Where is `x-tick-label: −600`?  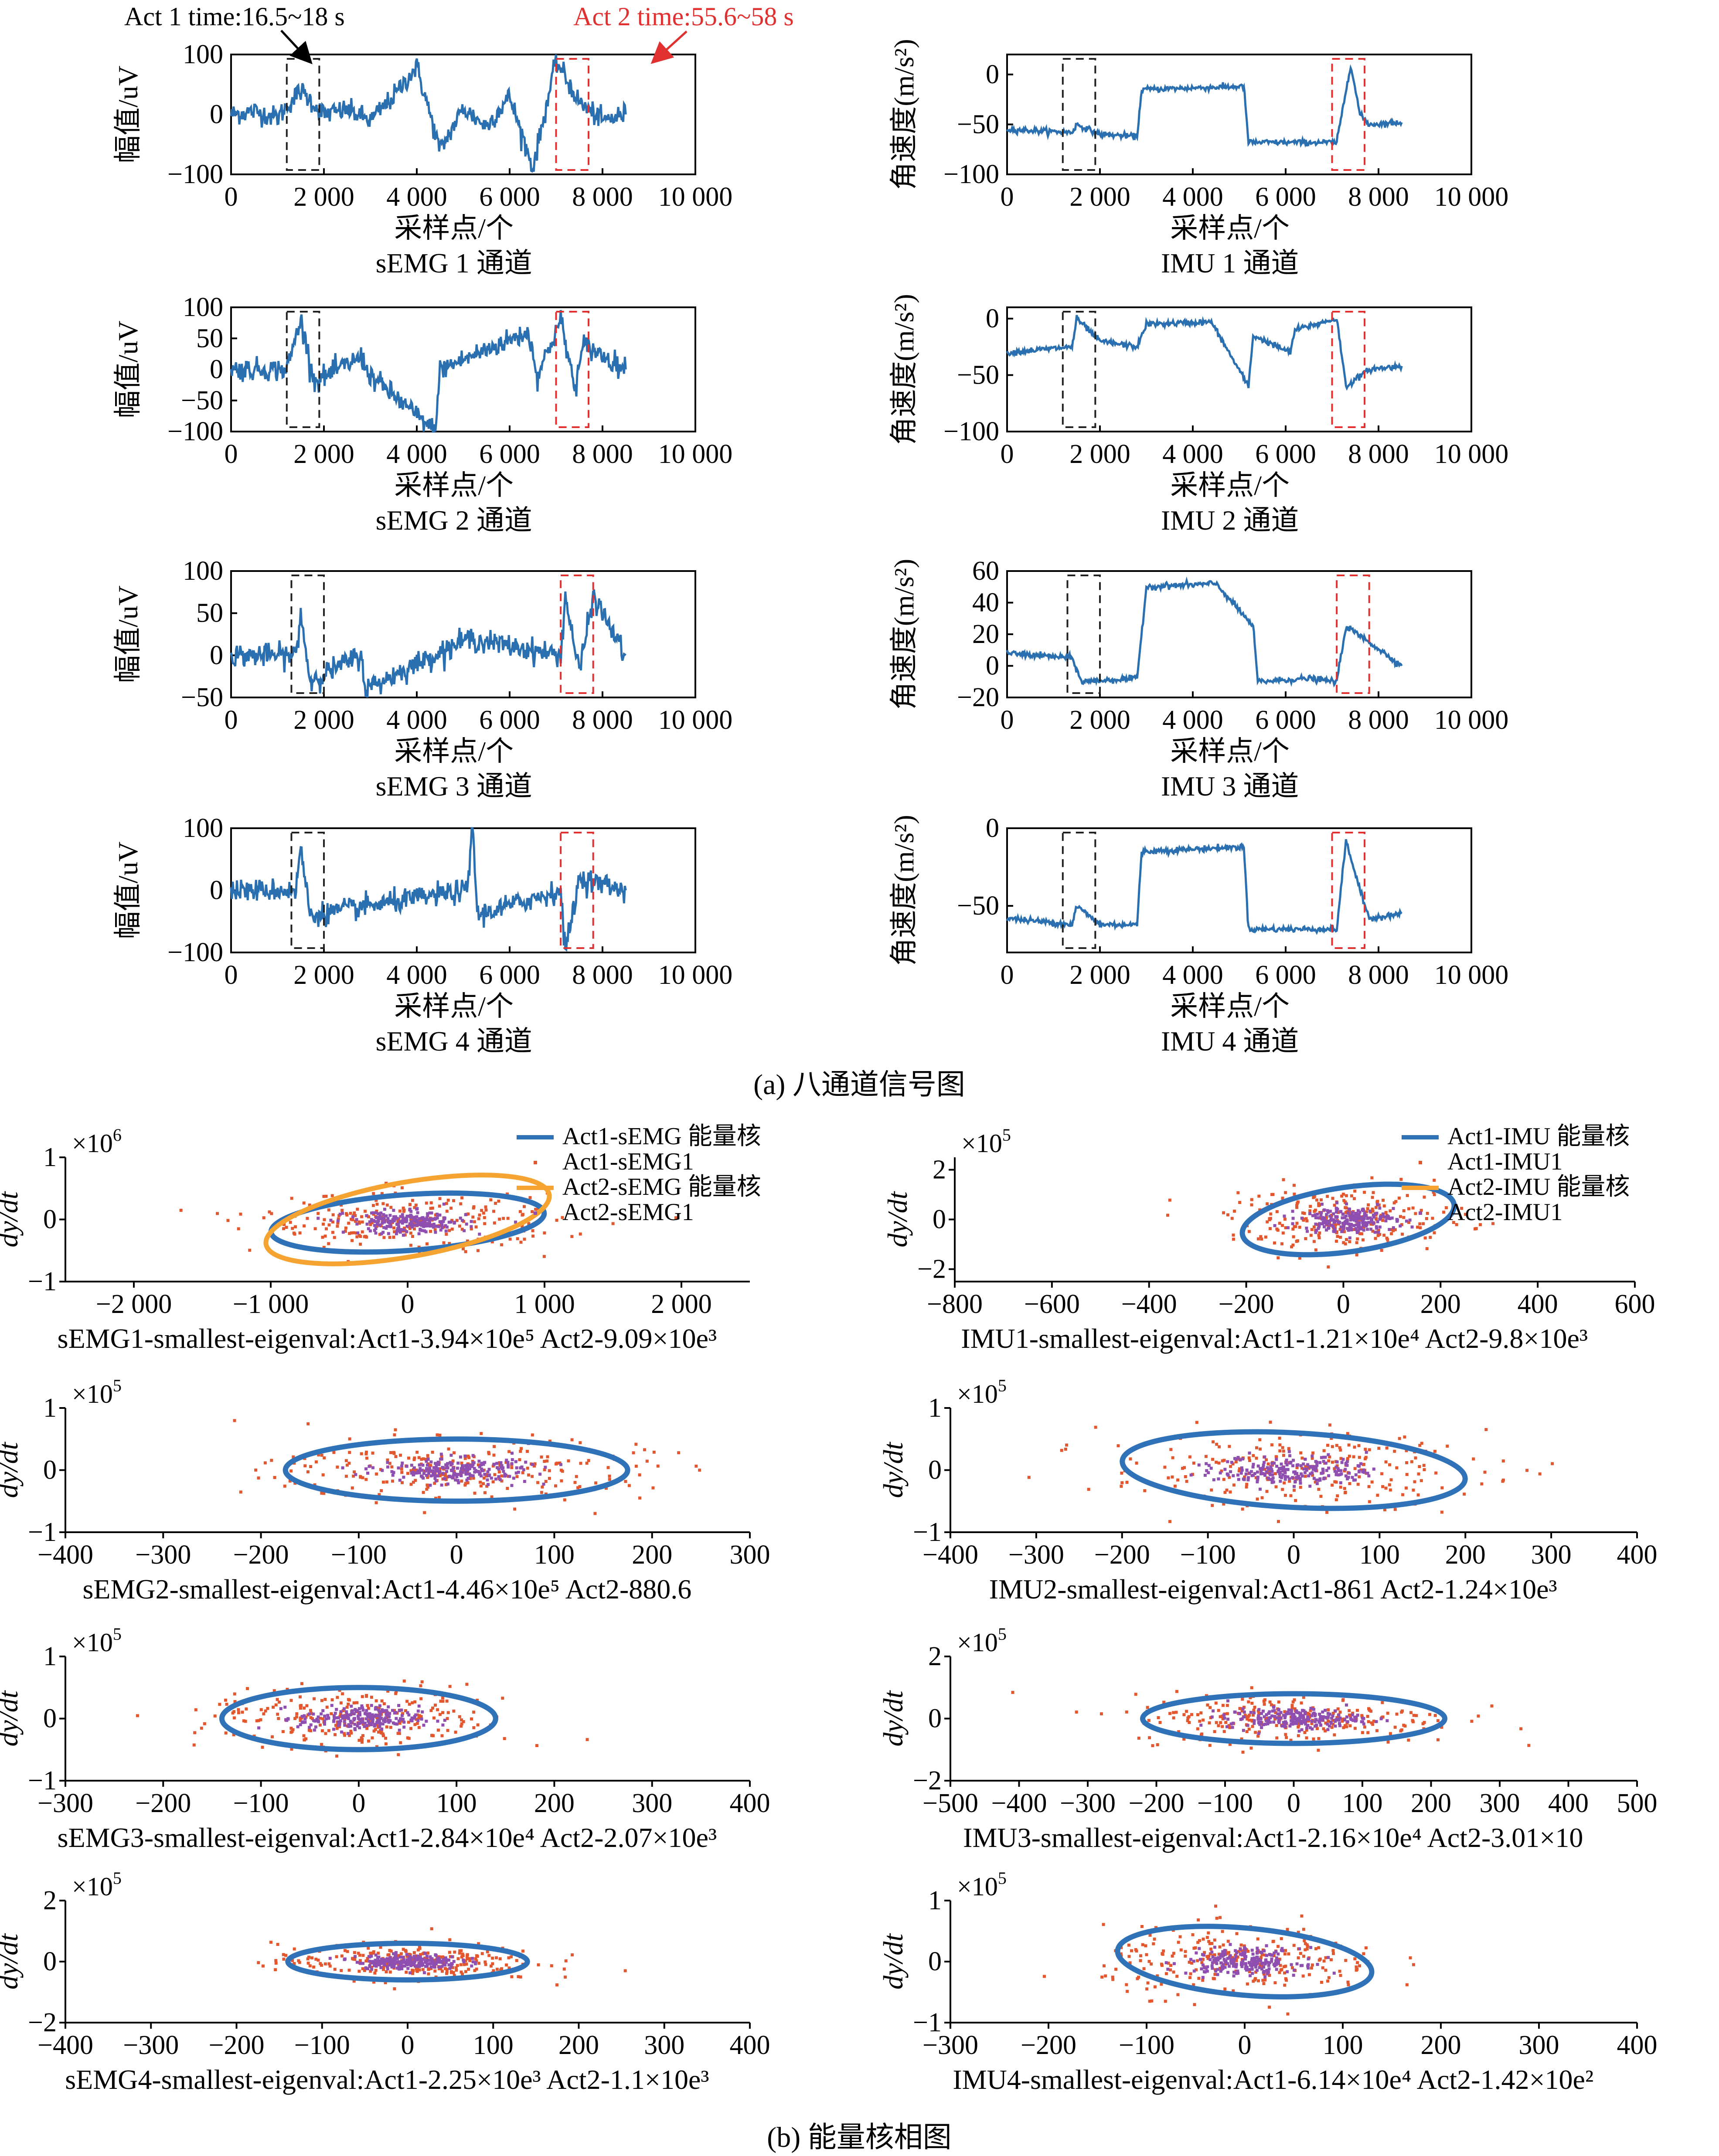
x-tick-label: −600 is located at coordinates (1052, 1304).